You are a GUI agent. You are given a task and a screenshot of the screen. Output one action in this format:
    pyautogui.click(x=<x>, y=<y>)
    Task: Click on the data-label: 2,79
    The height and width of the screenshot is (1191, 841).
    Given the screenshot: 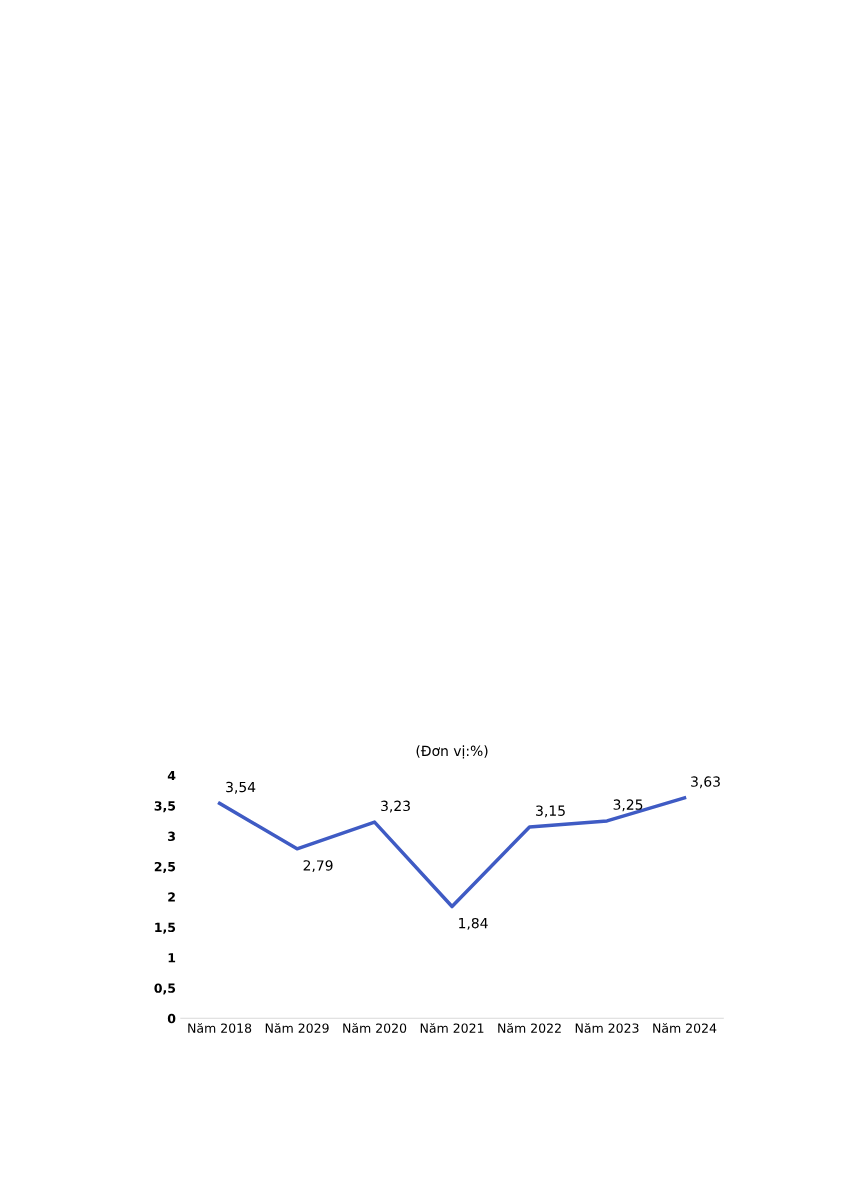 What is the action you would take?
    pyautogui.click(x=318, y=866)
    